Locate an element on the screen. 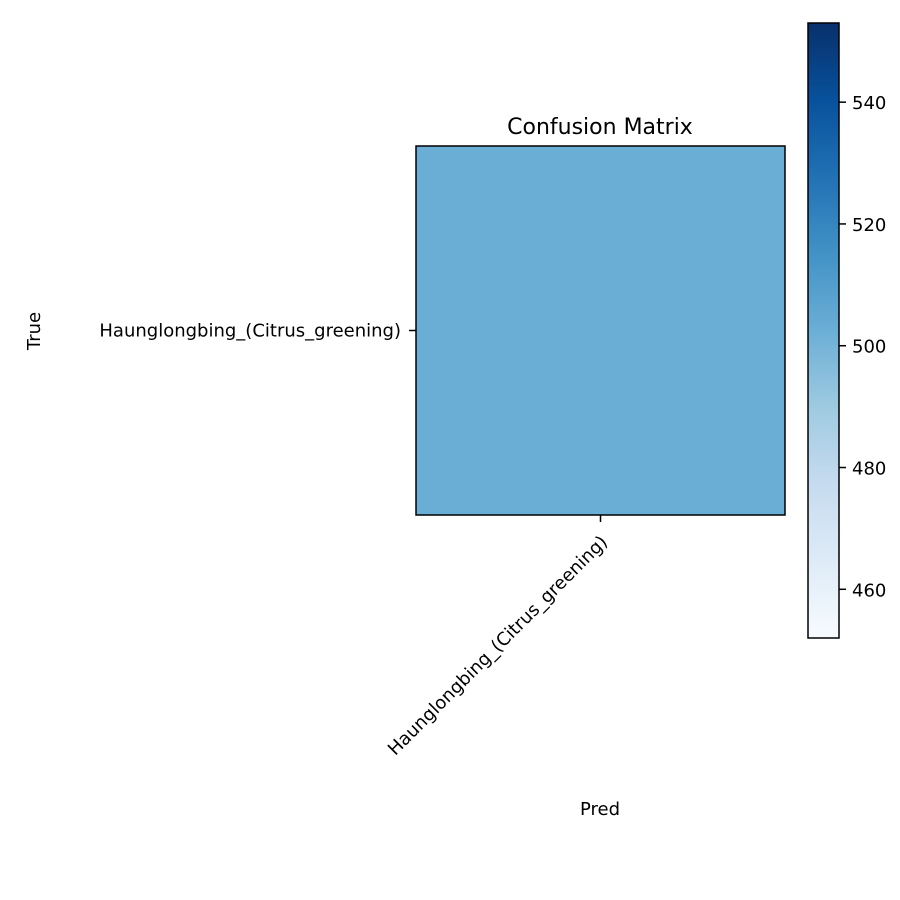  colorbar-tick-label: 540 is located at coordinates (869, 103).